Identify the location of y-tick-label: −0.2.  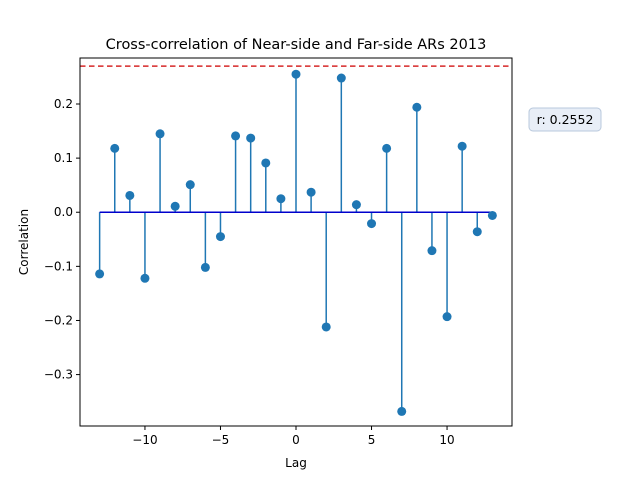
(58, 320).